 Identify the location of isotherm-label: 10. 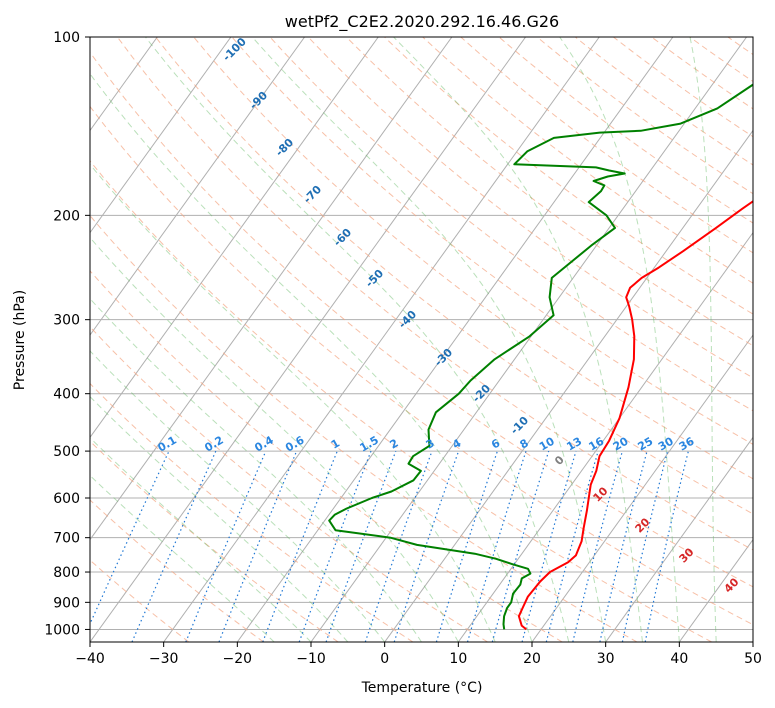
(601, 494).